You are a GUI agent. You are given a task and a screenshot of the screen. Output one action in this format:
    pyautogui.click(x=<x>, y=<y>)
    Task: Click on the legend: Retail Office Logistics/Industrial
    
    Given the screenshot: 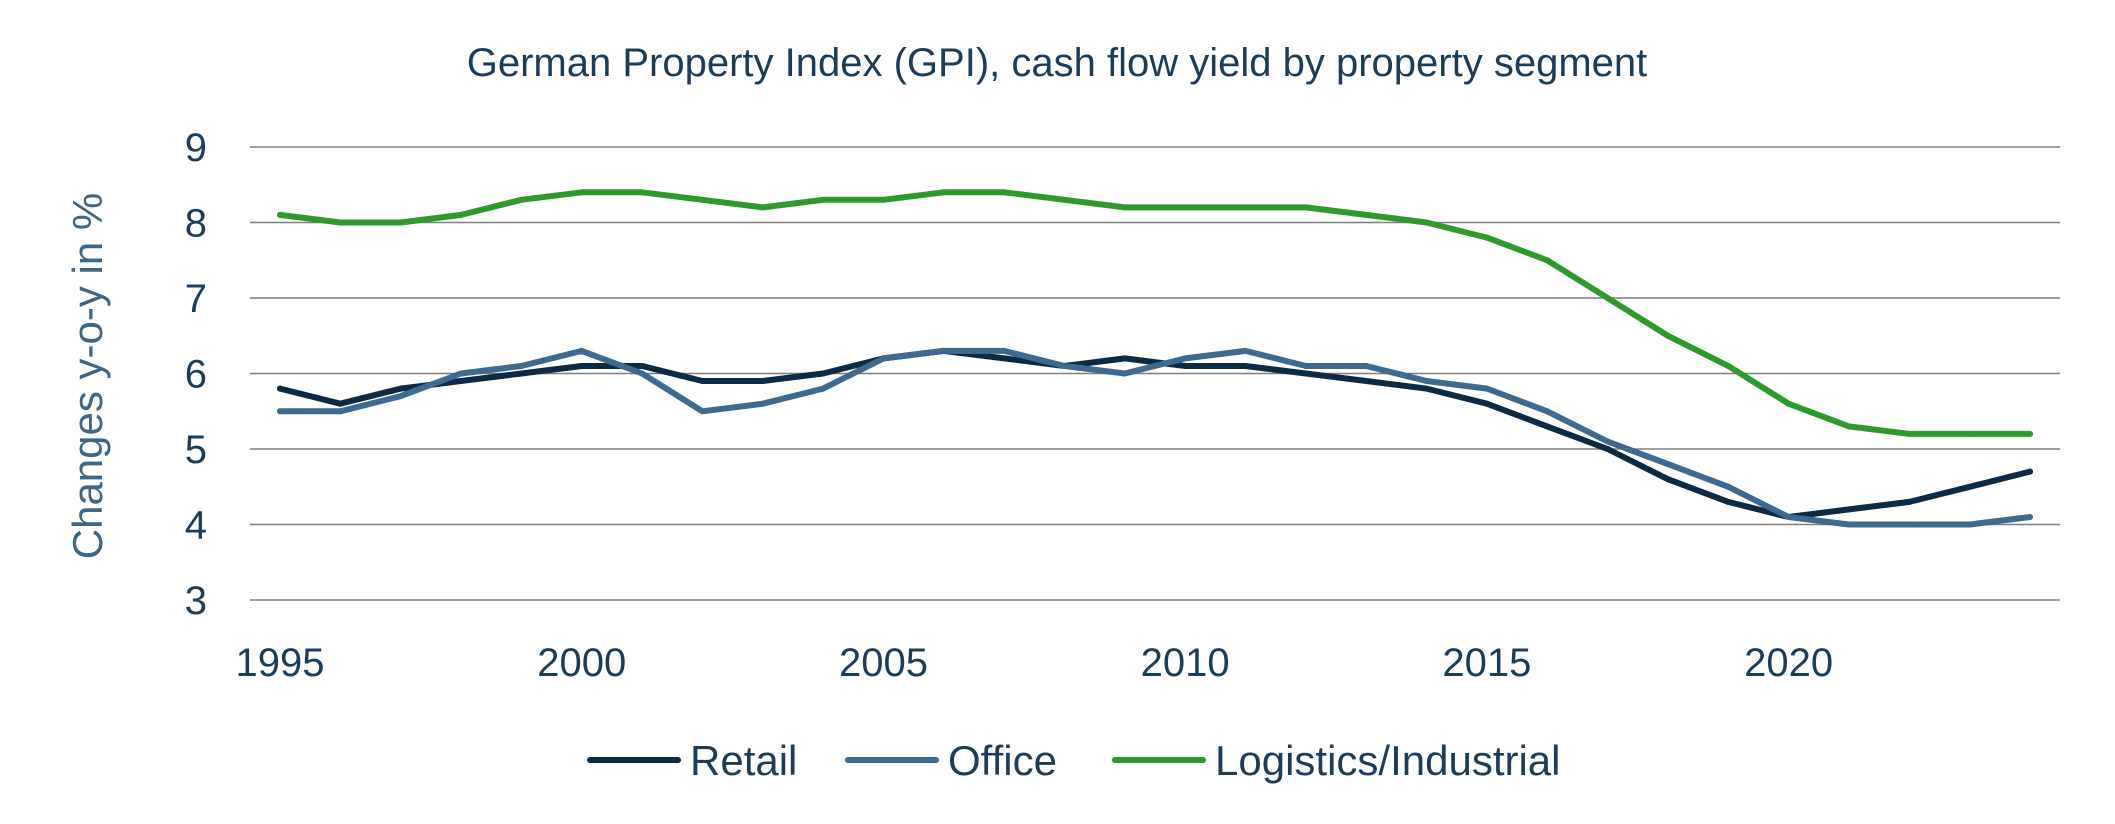 What is the action you would take?
    pyautogui.click(x=1074, y=760)
    